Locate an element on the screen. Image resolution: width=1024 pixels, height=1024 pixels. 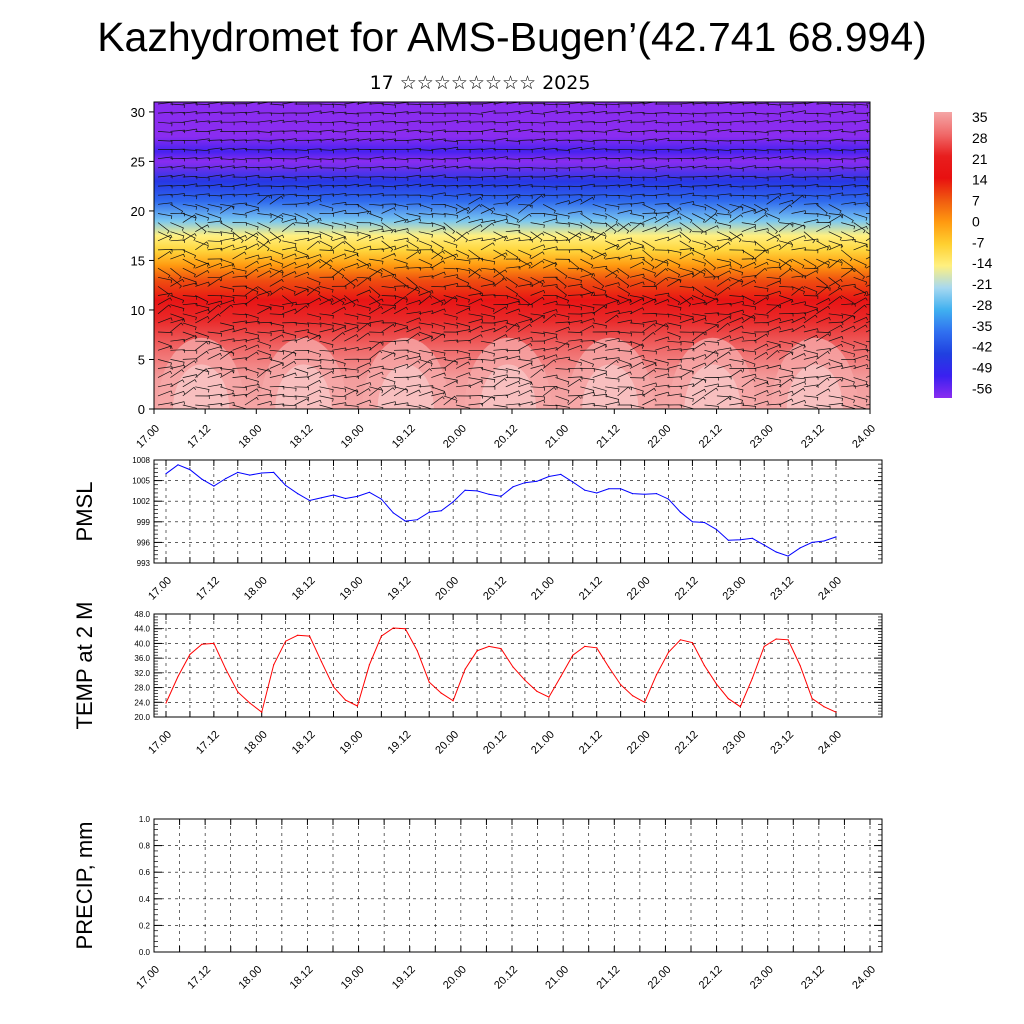
x-tick-label: 24.00 is located at coordinates (864, 978).